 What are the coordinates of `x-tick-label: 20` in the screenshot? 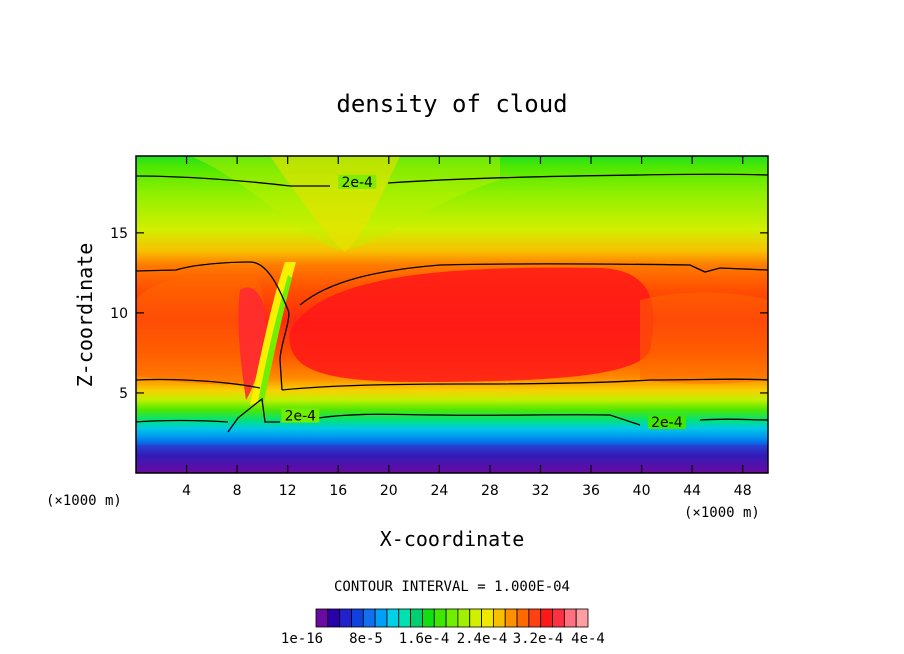 It's located at (389, 491).